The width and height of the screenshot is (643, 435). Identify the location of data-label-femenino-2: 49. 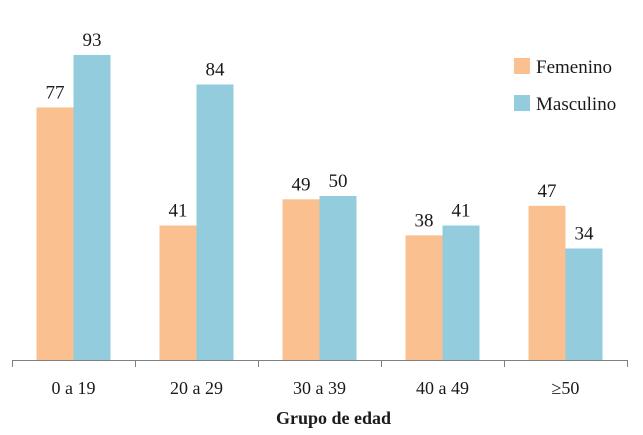
(301, 184).